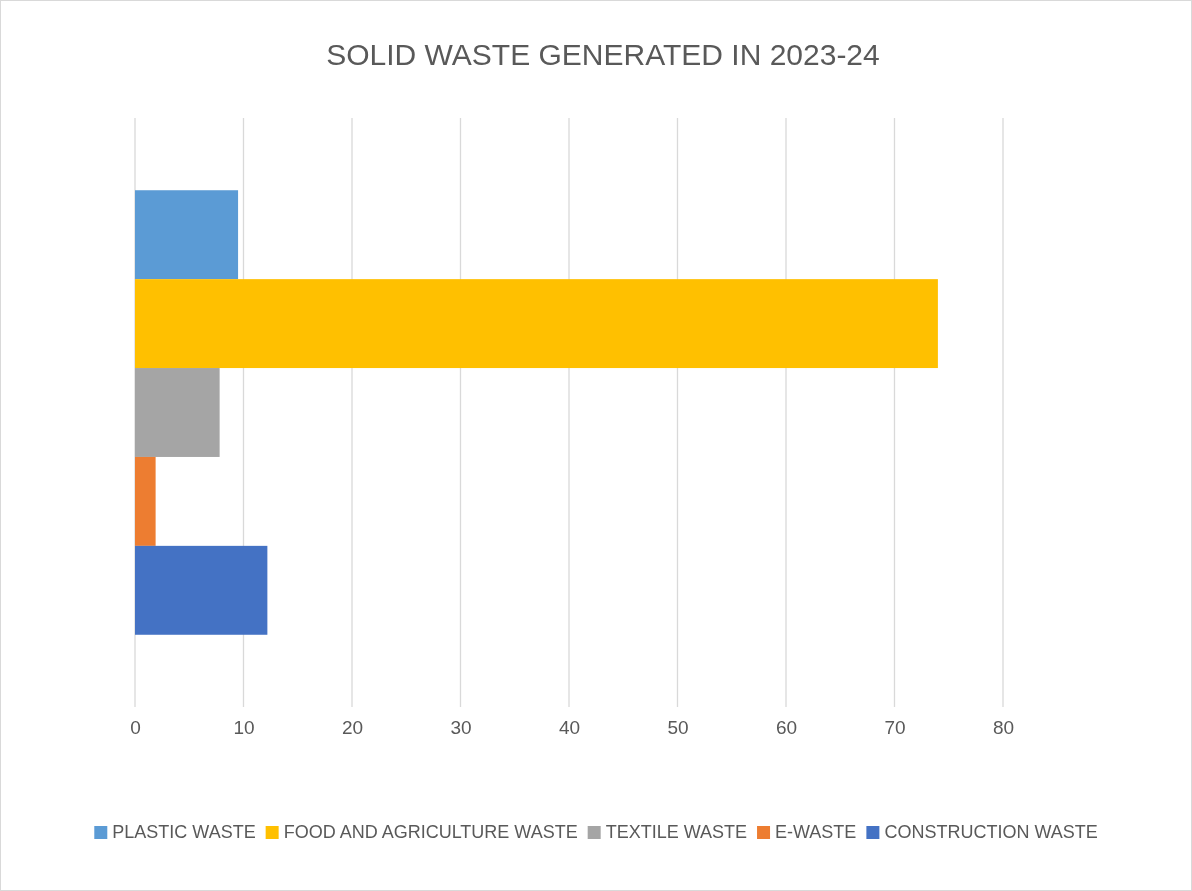 The image size is (1192, 891). I want to click on x-tick-label: 70, so click(895, 728).